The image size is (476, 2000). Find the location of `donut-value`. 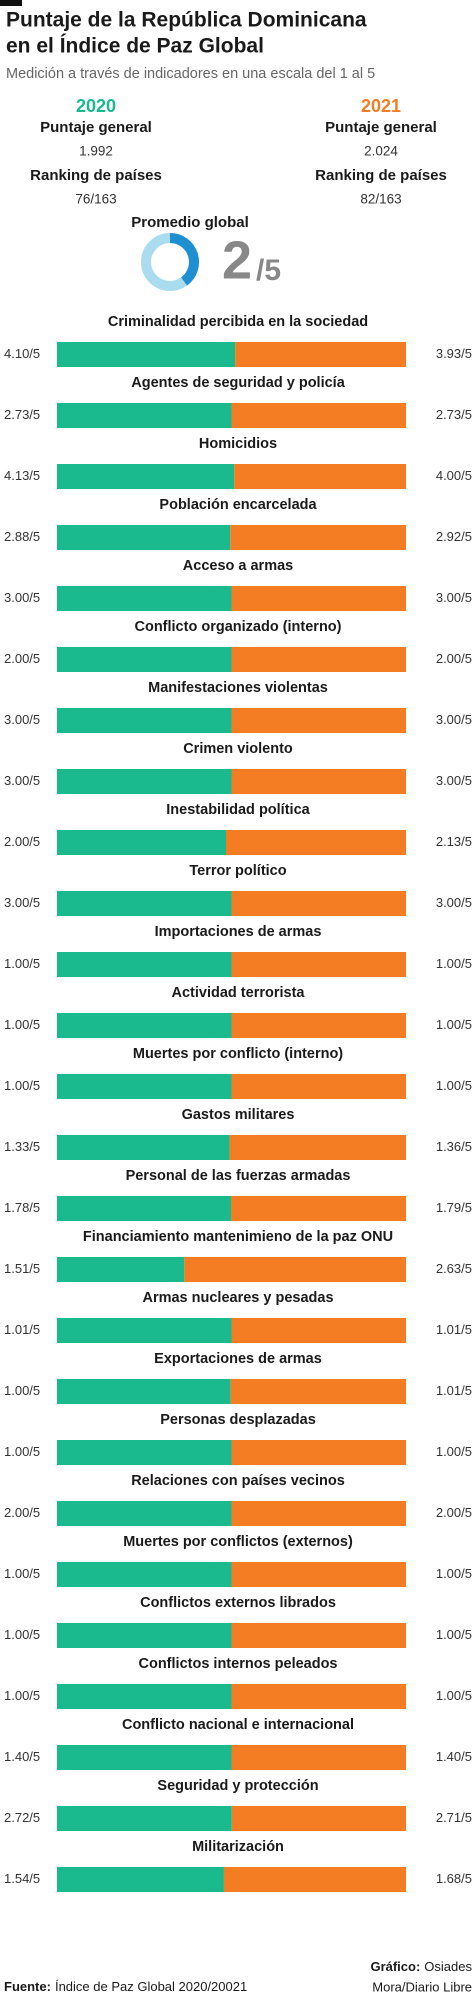

donut-value is located at coordinates (184, 259).